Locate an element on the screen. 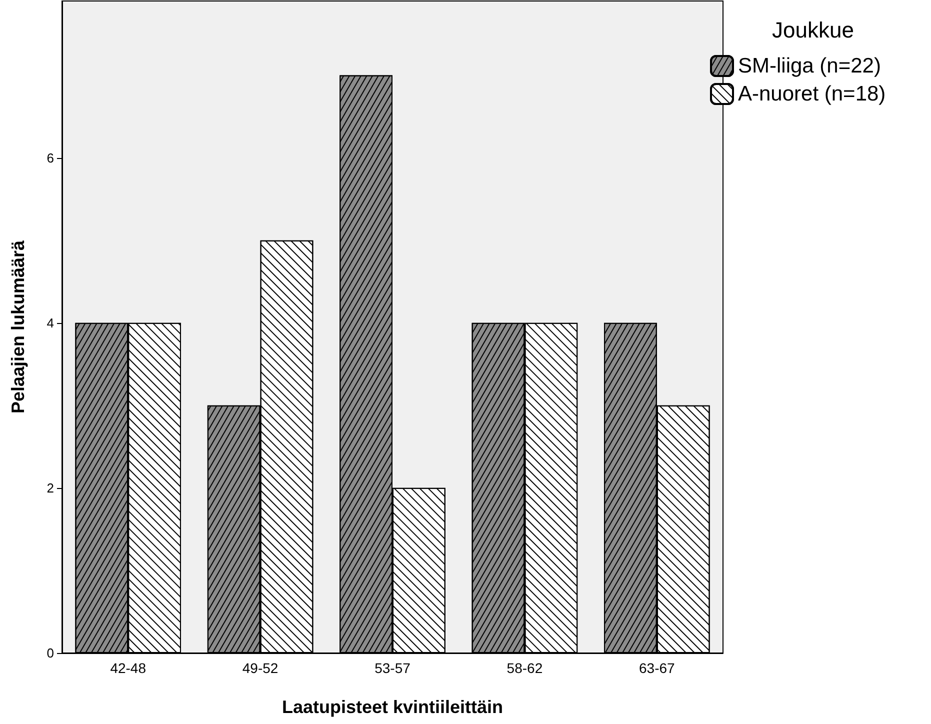 The image size is (931, 724). legend-label: A-nuoret (n=18) is located at coordinates (812, 94).